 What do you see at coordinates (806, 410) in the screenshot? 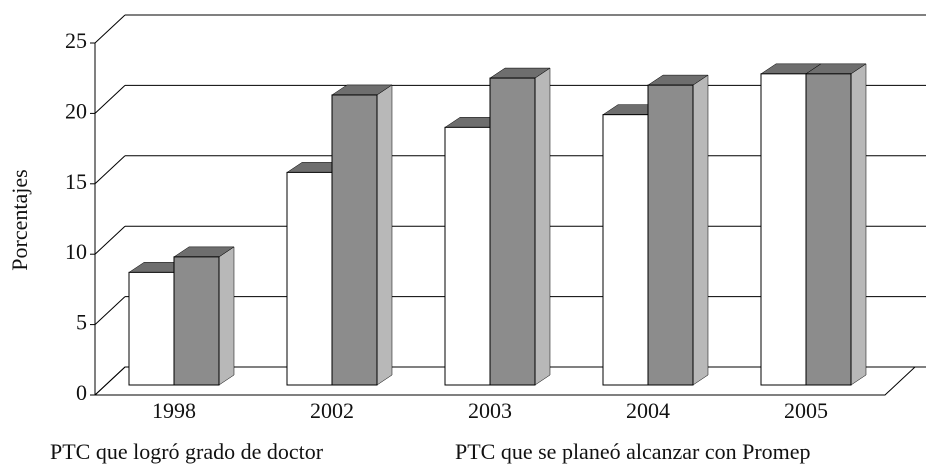
I see `x-tick-label: 2005` at bounding box center [806, 410].